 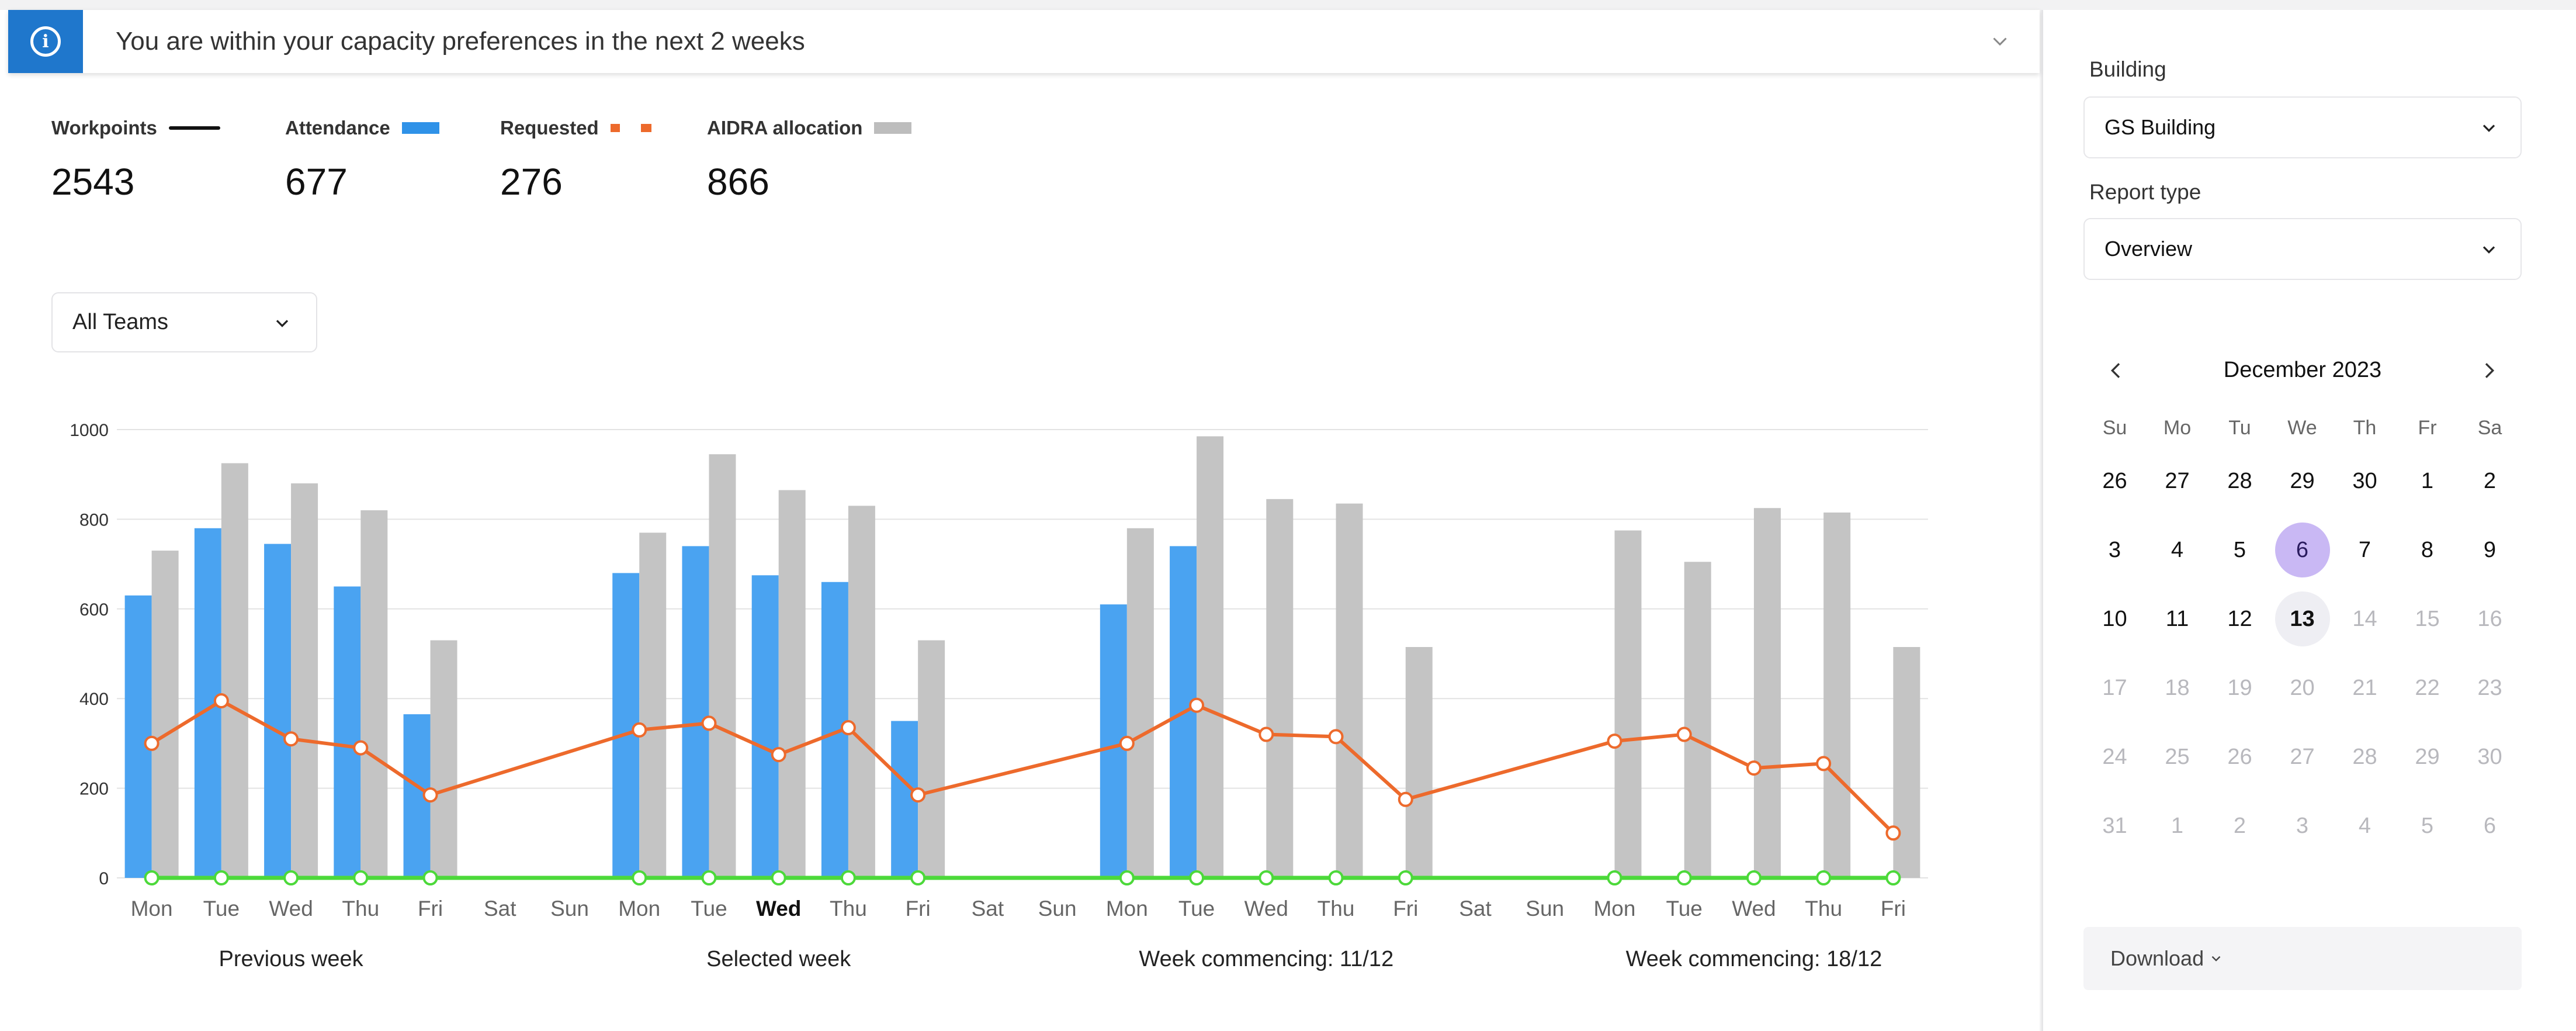 What do you see at coordinates (2145, 192) in the screenshot?
I see `report-type-label: Report type` at bounding box center [2145, 192].